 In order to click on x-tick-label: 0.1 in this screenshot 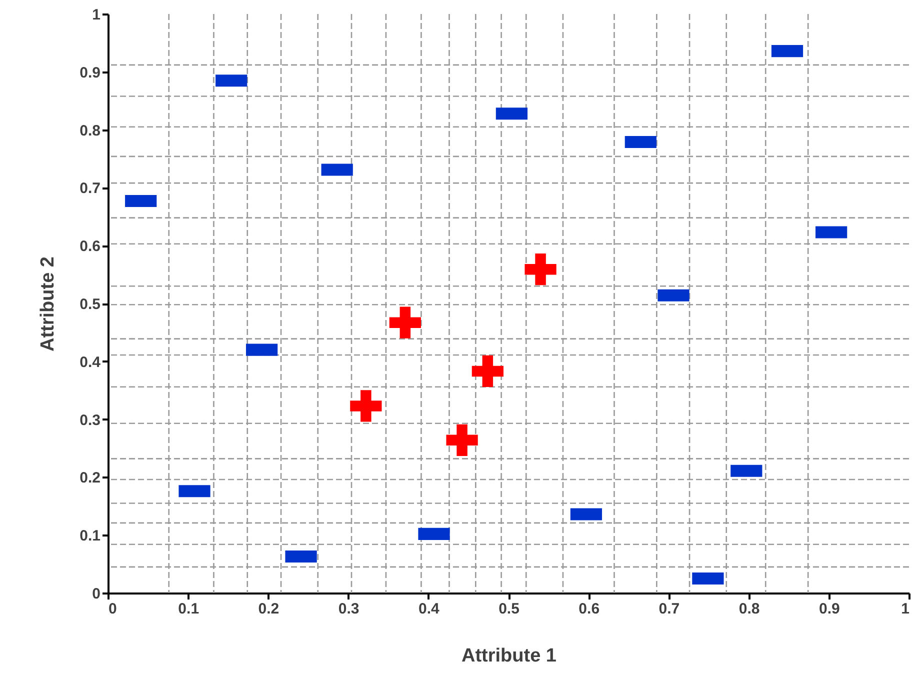, I will do `click(189, 609)`.